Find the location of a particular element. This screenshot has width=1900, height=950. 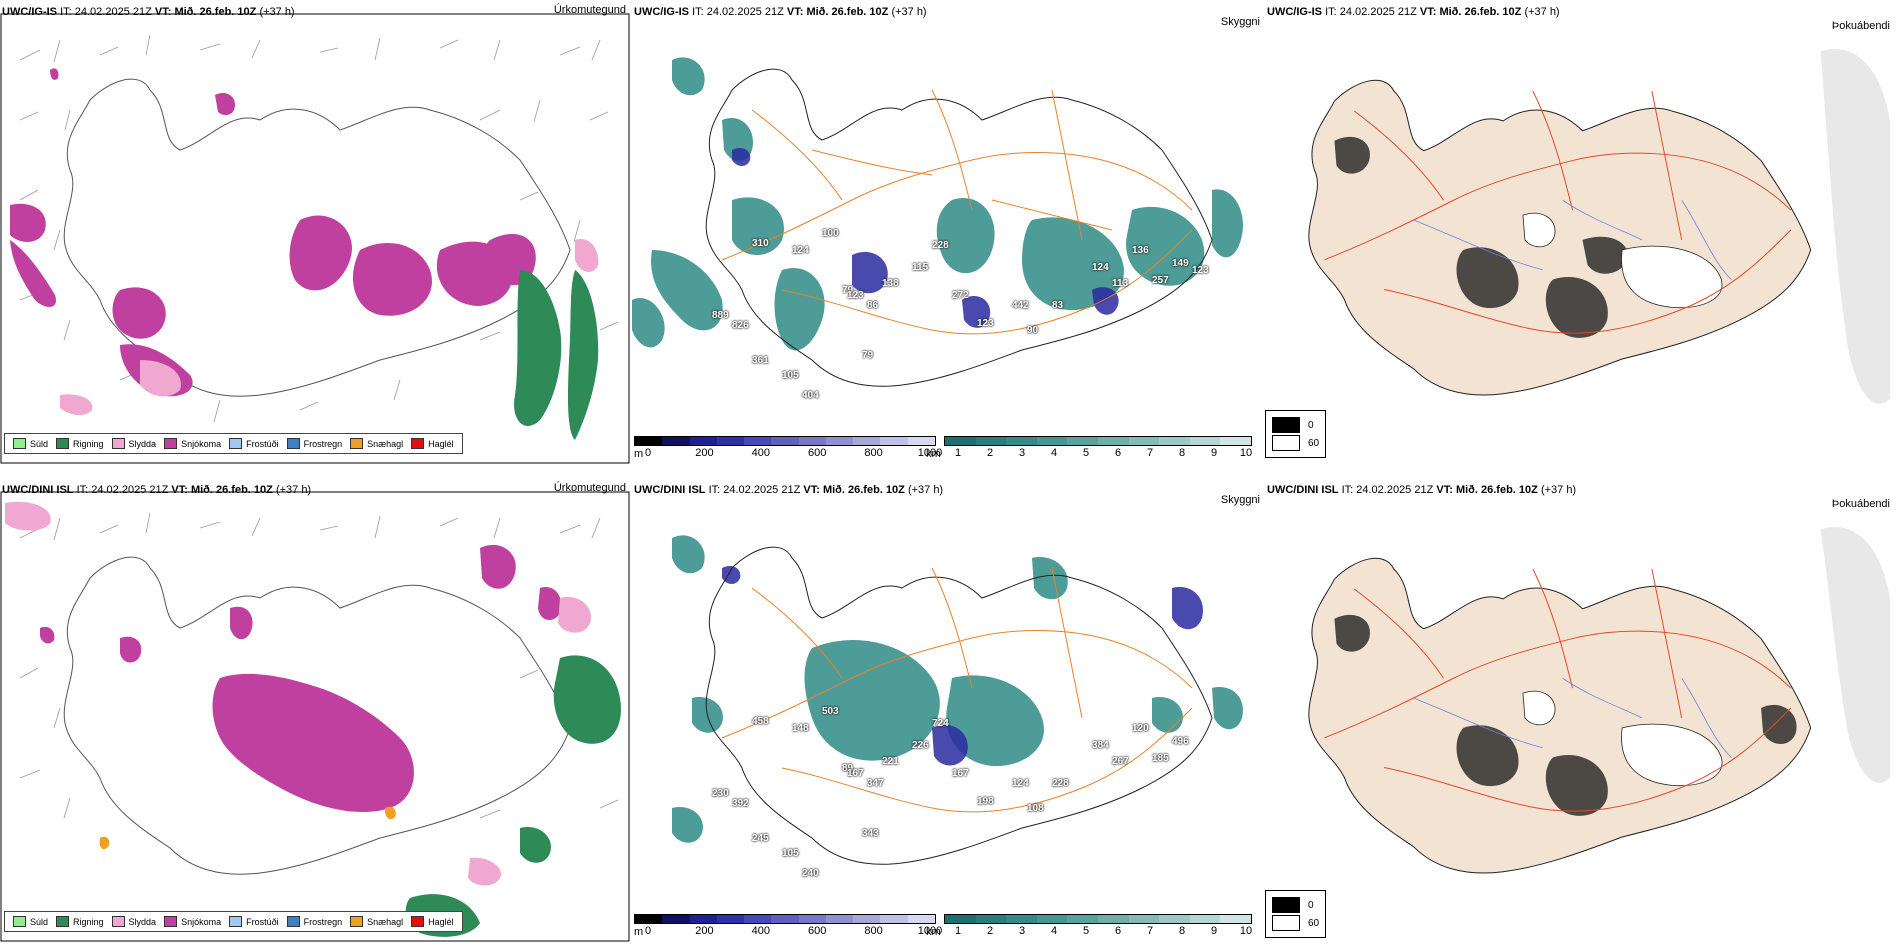

colorbar-tick-label: 3 is located at coordinates (1022, 453).